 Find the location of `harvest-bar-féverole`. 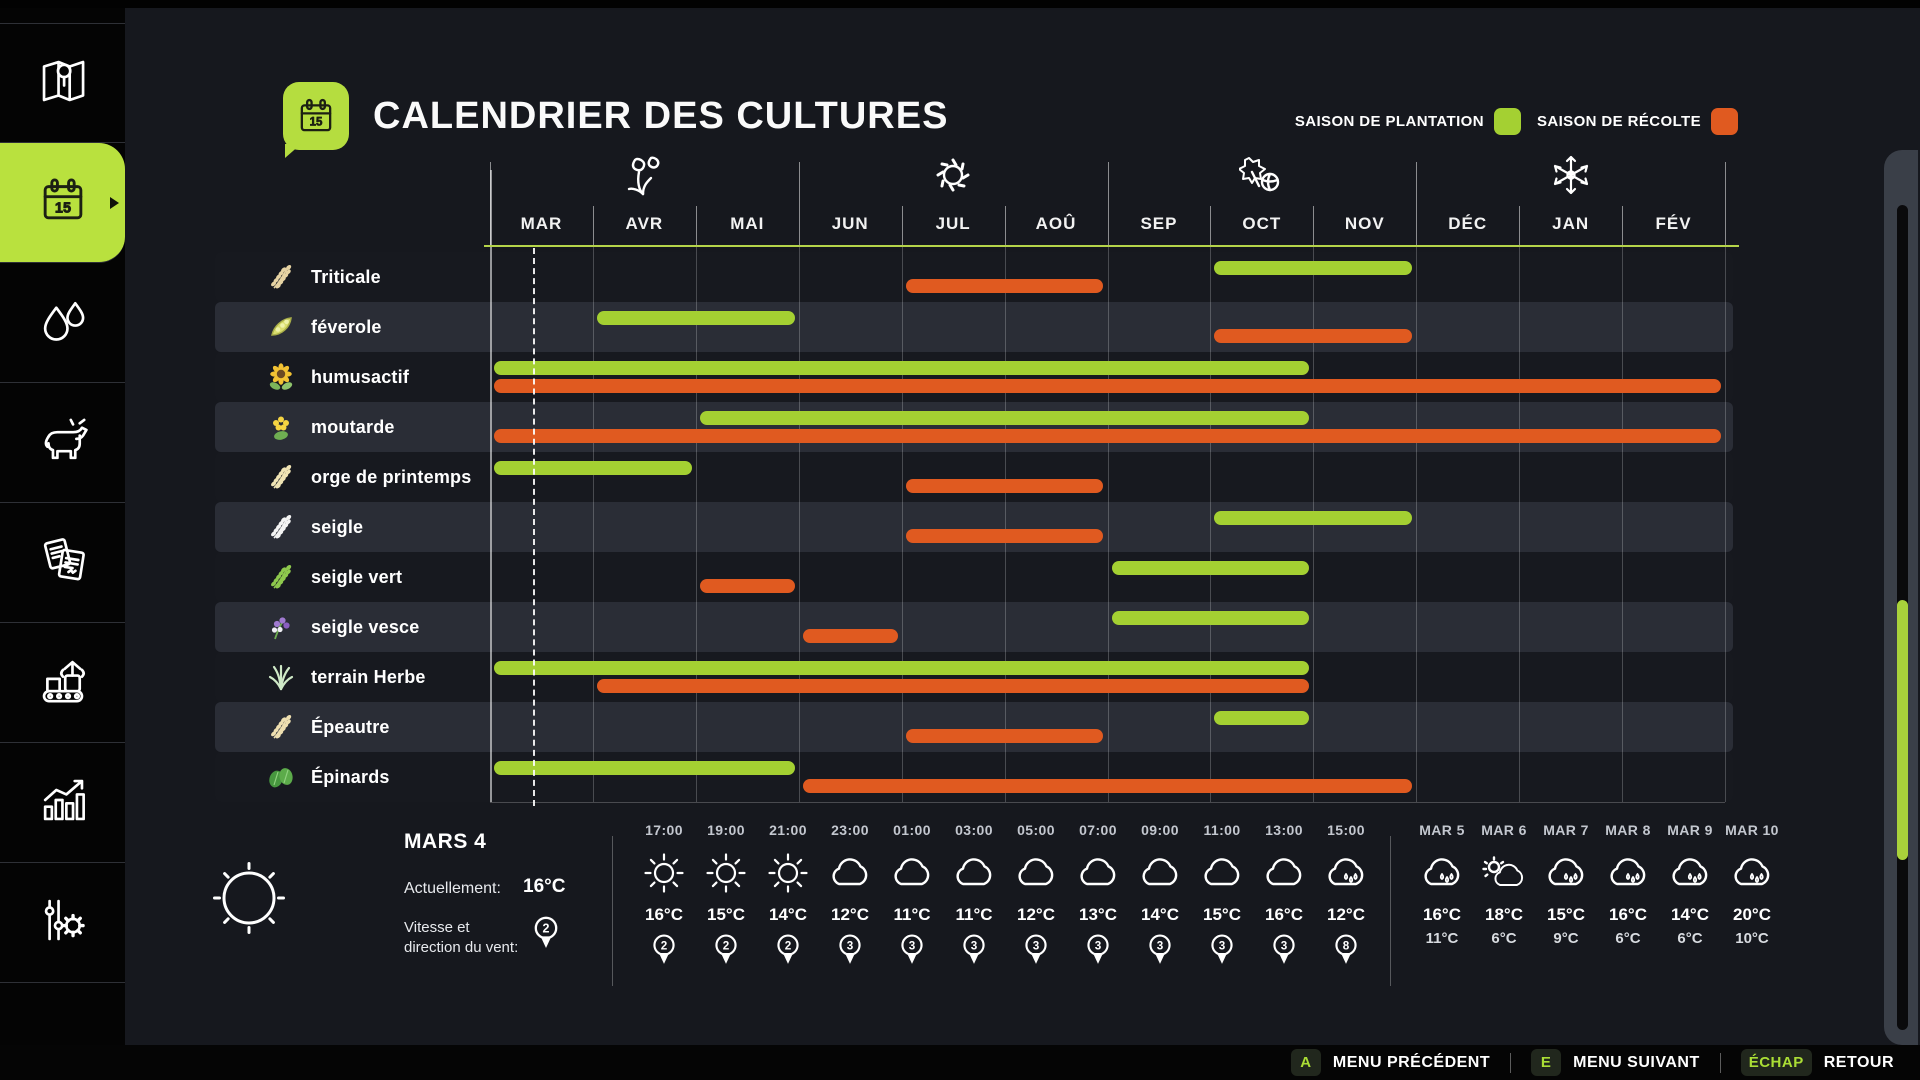

harvest-bar-féverole is located at coordinates (1313, 336).